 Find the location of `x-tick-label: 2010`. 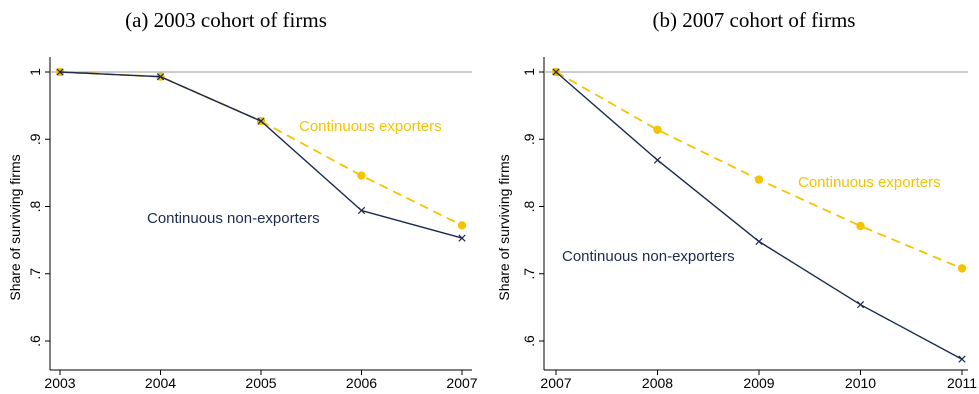

x-tick-label: 2010 is located at coordinates (860, 383).